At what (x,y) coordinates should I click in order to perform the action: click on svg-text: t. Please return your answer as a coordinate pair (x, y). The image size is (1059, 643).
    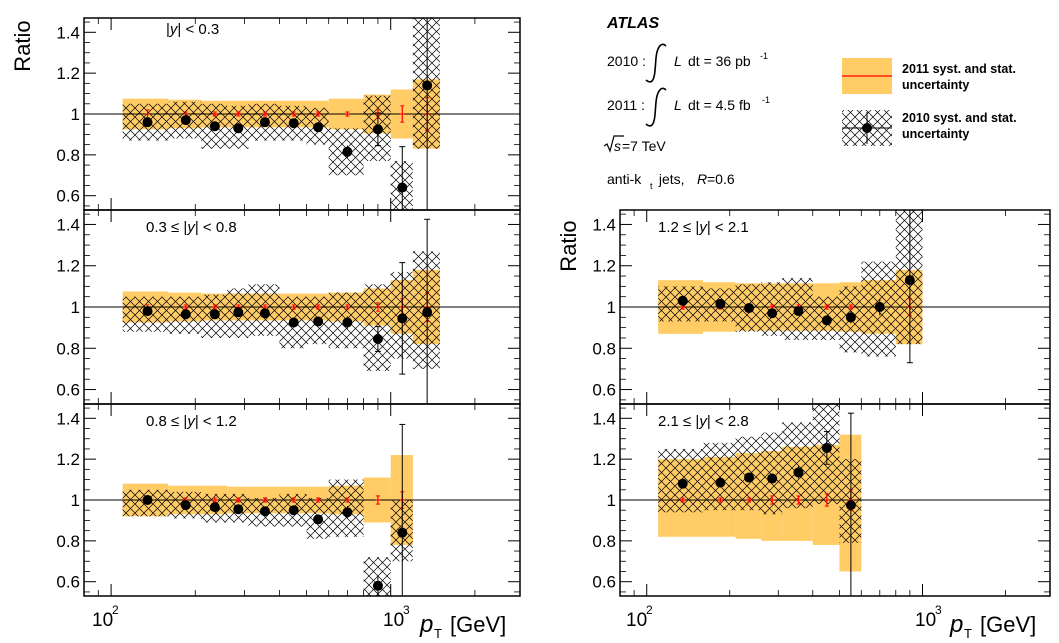
    Looking at the image, I should click on (651, 186).